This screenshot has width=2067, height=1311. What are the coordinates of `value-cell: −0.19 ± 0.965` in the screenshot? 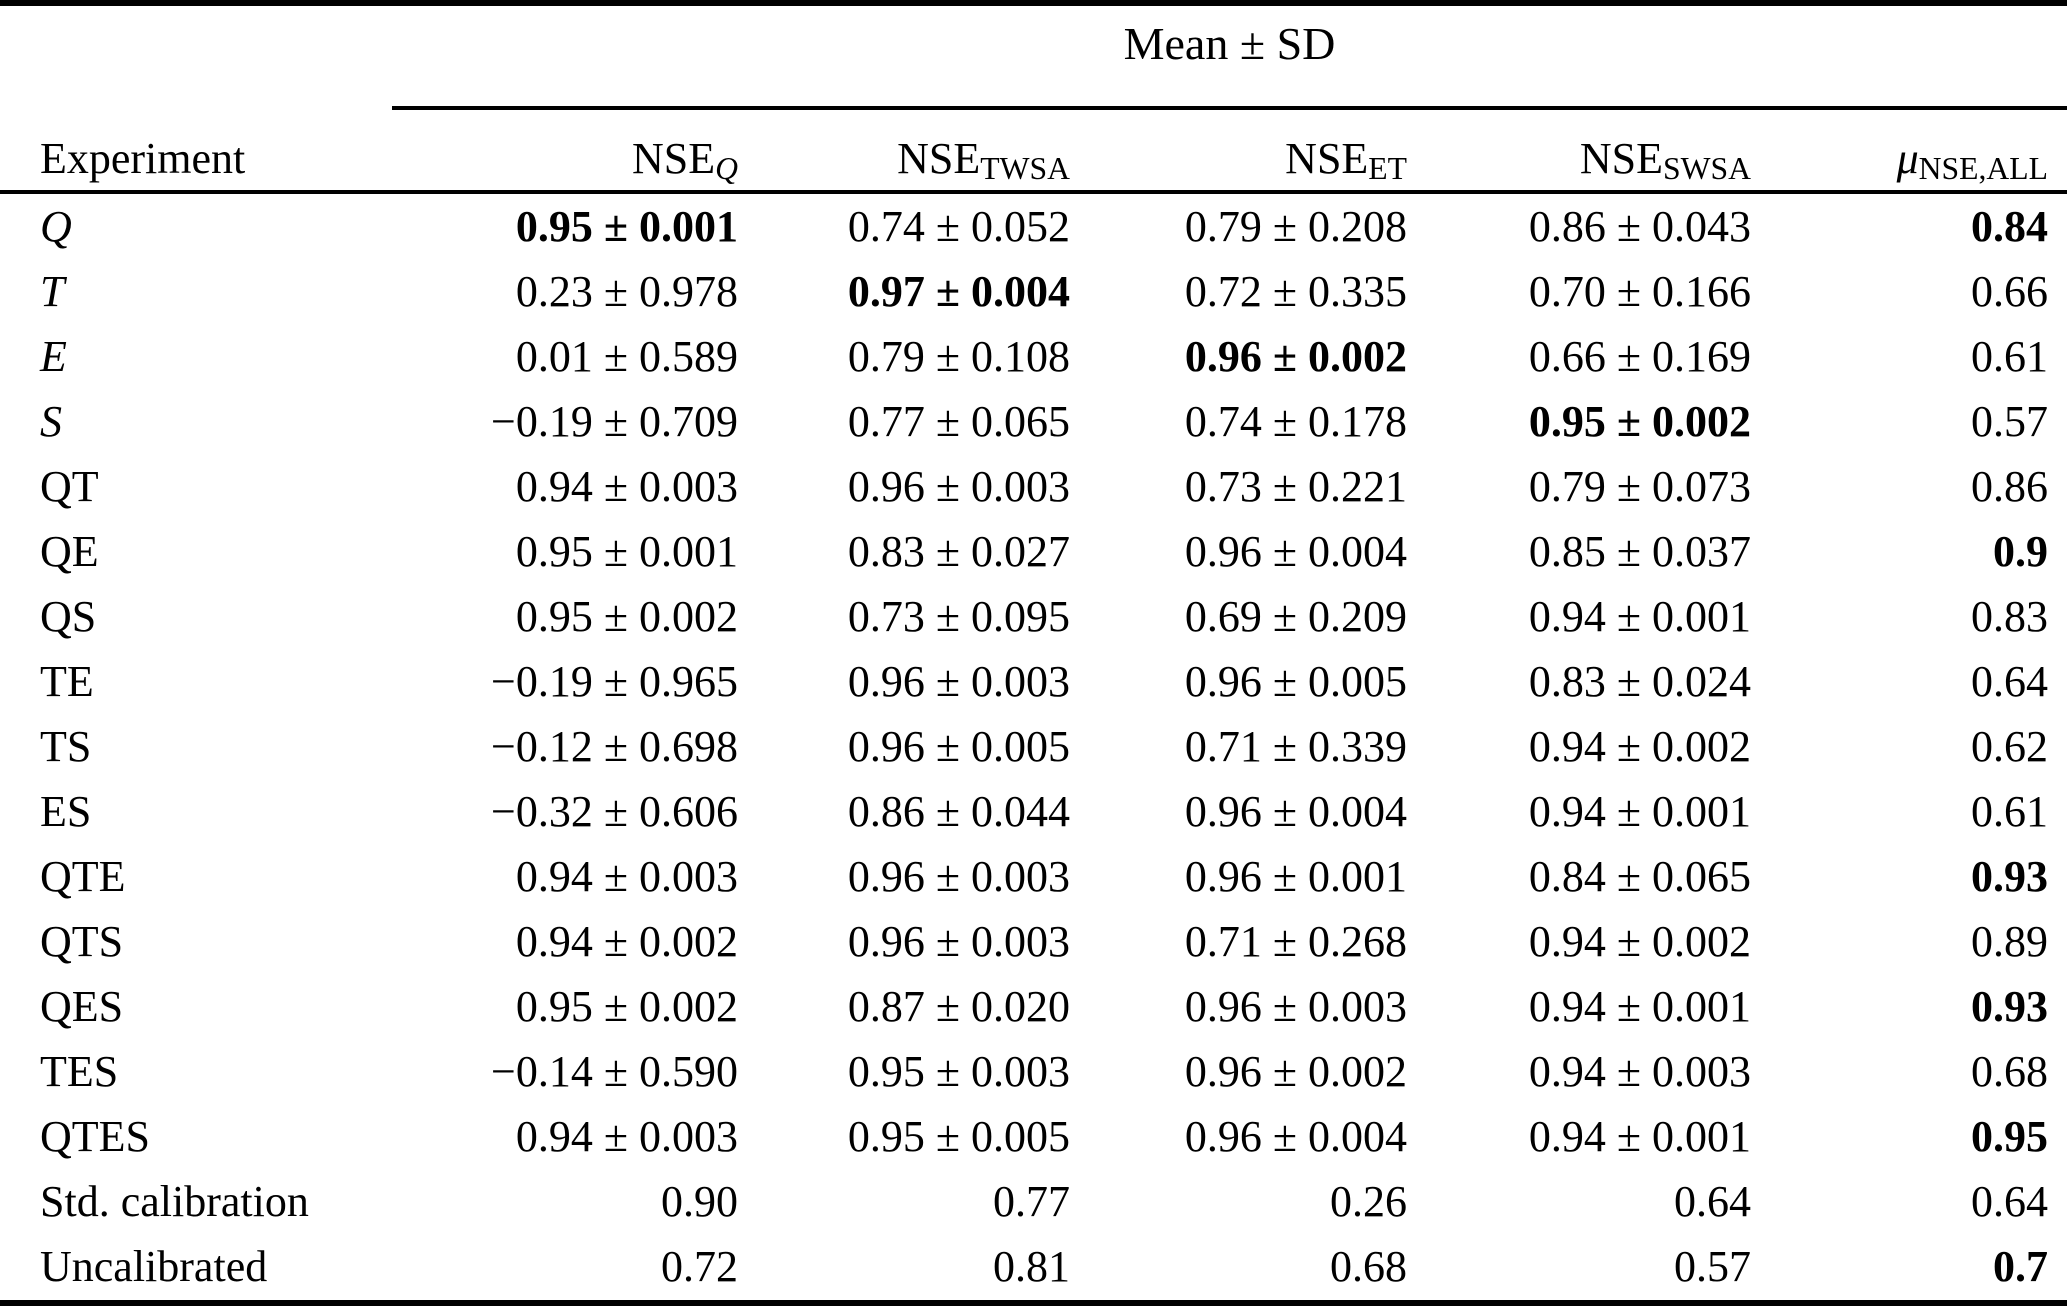 It's located at (614, 681).